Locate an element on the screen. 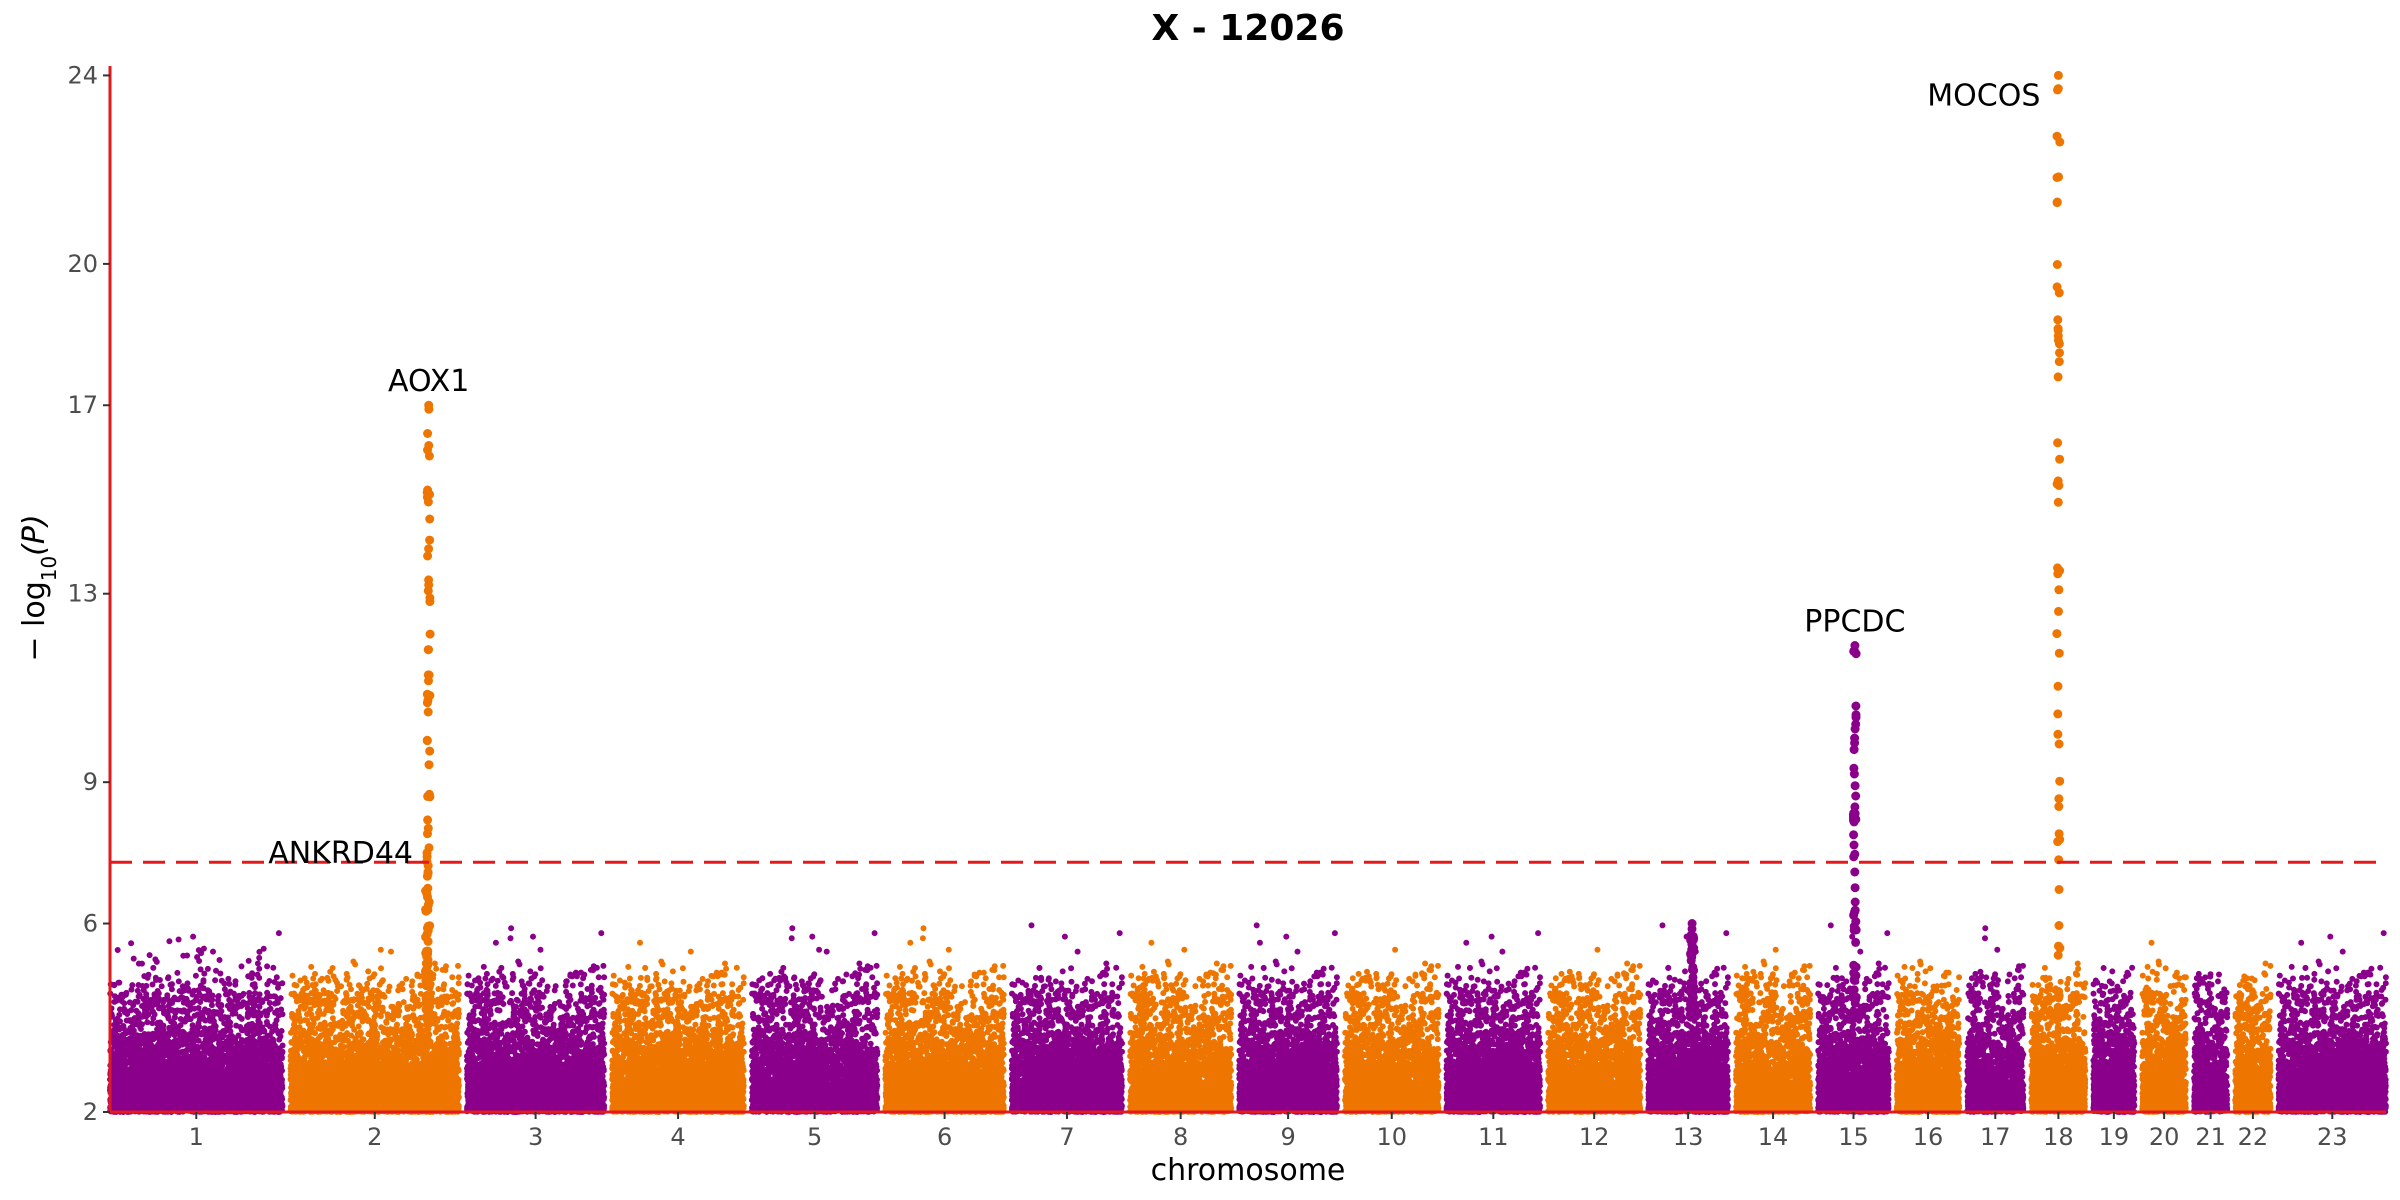  x-tick-label-chr-13: 13 is located at coordinates (1688, 1137).